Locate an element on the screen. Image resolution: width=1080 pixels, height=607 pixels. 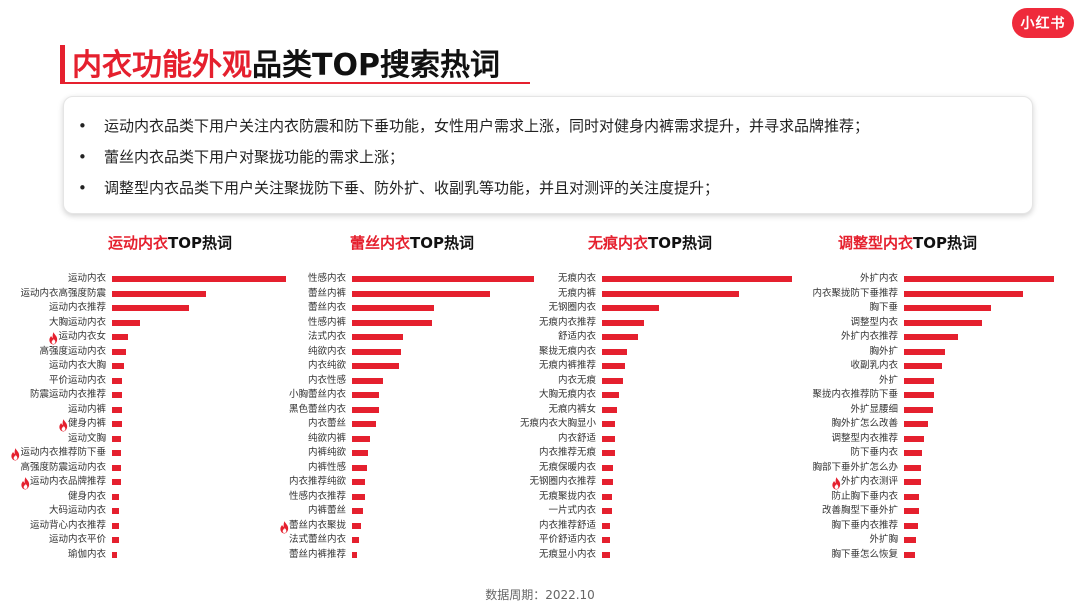
bar-row: 运动内衣高强度防震 is located at coordinates (143, 294).